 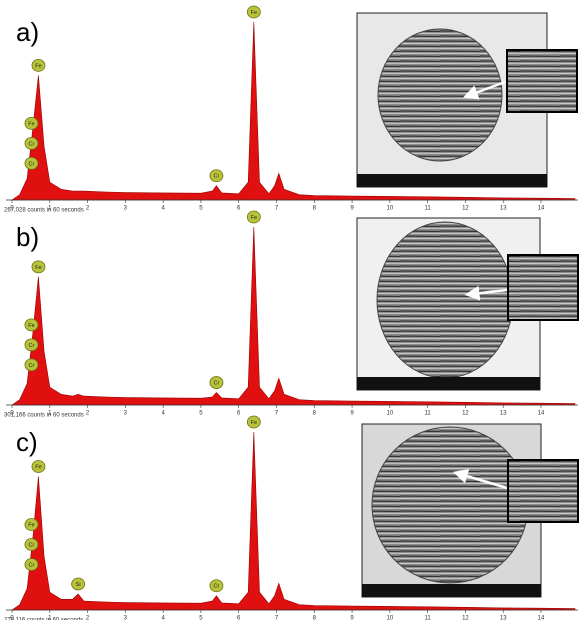 What do you see at coordinates (43, 619) in the screenshot?
I see `counts-label: 279,116 counts in 60 seconds` at bounding box center [43, 619].